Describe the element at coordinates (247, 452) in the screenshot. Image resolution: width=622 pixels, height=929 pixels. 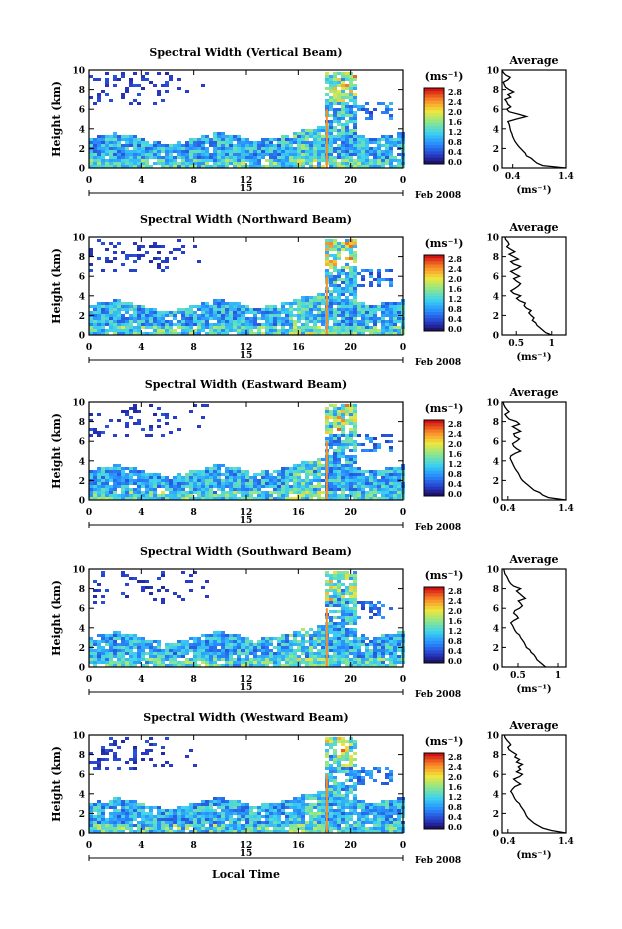
I see `heatmap-cells` at that location.